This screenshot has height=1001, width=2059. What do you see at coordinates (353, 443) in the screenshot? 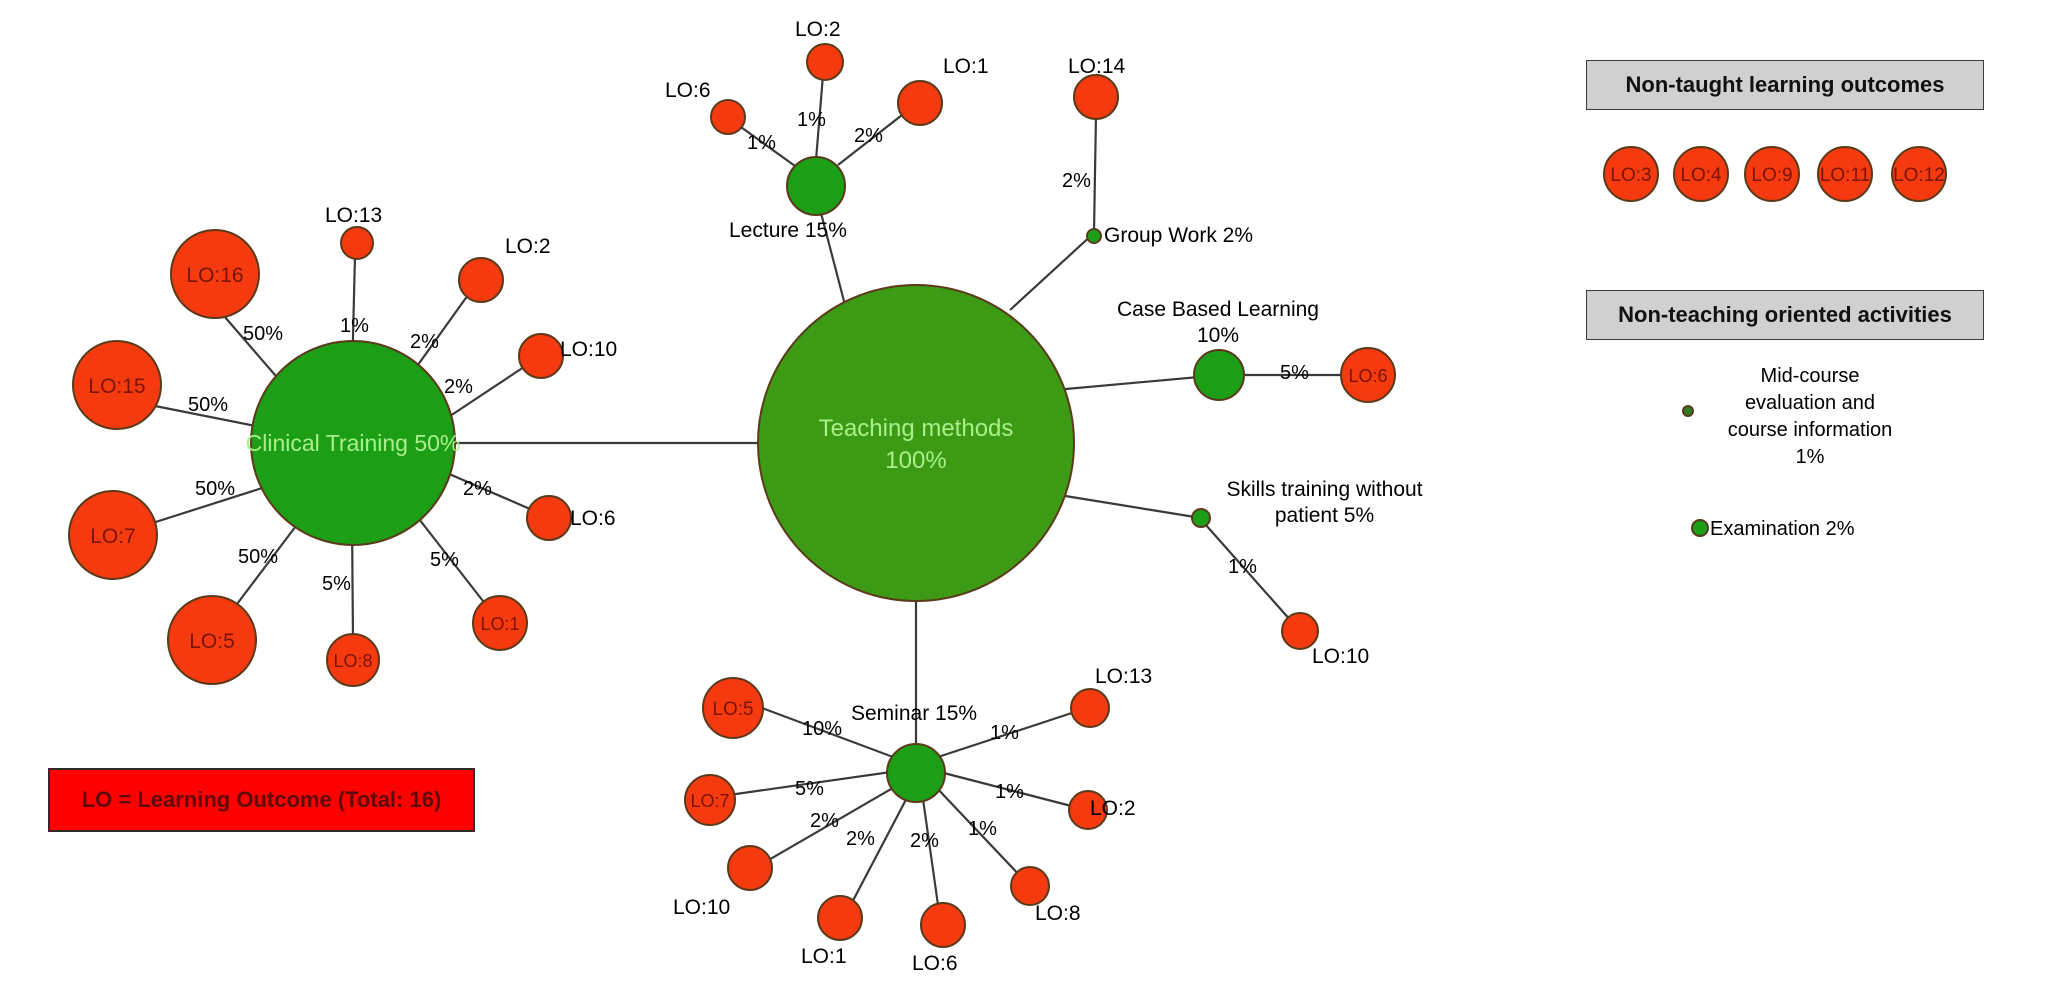
I see `method-node-clinical-training` at bounding box center [353, 443].